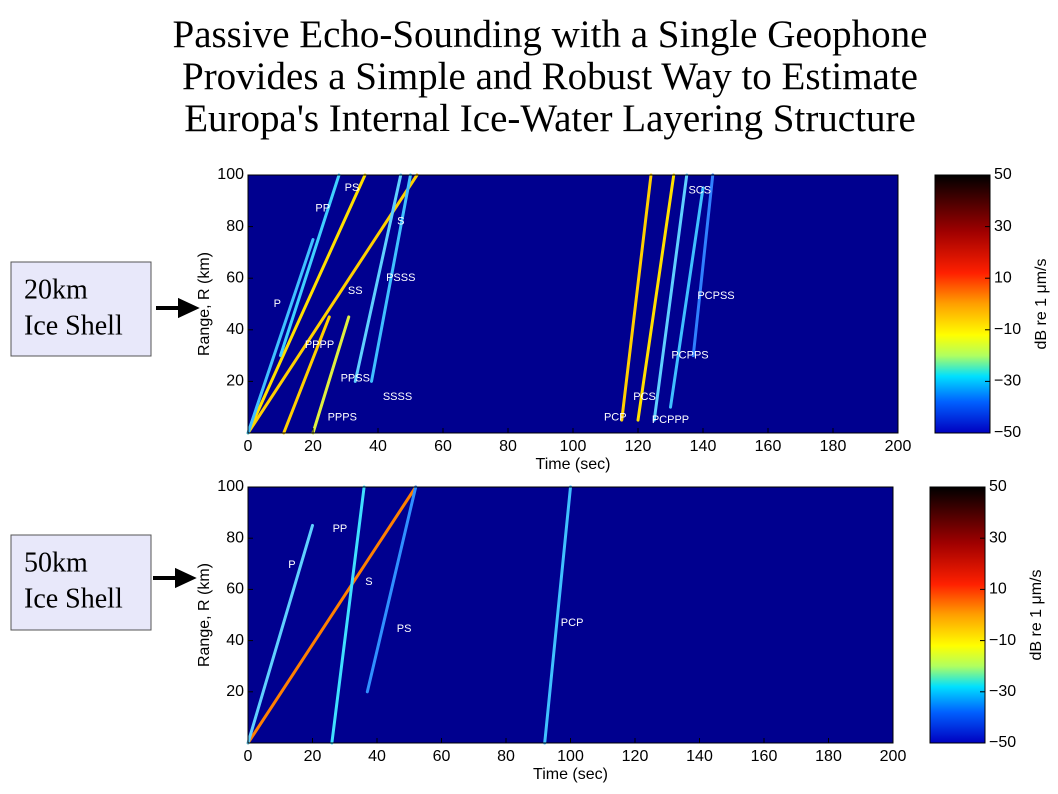 The width and height of the screenshot is (1058, 794). I want to click on annotation: PCPSS, so click(715, 296).